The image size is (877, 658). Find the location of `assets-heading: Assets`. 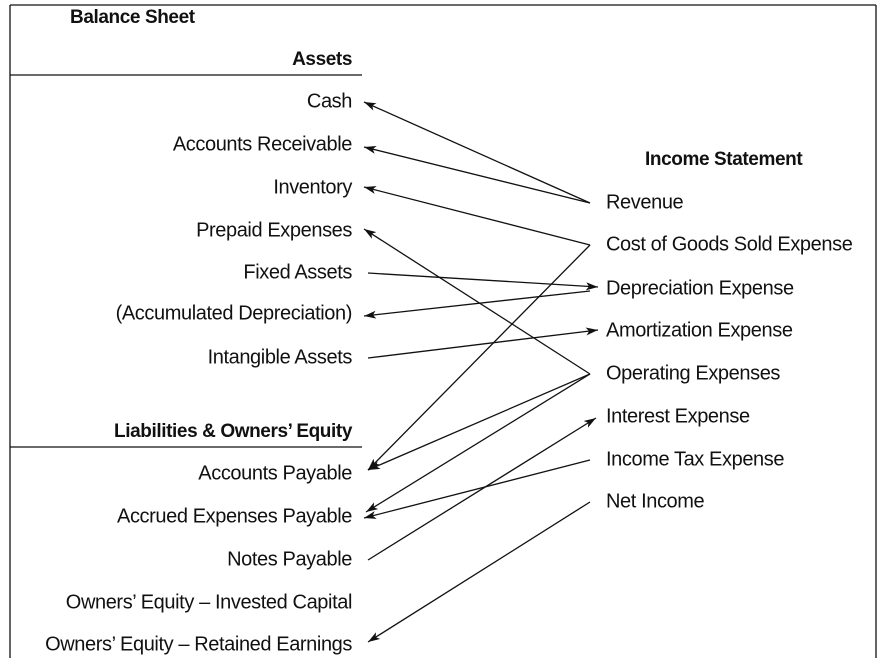

assets-heading: Assets is located at coordinates (322, 59).